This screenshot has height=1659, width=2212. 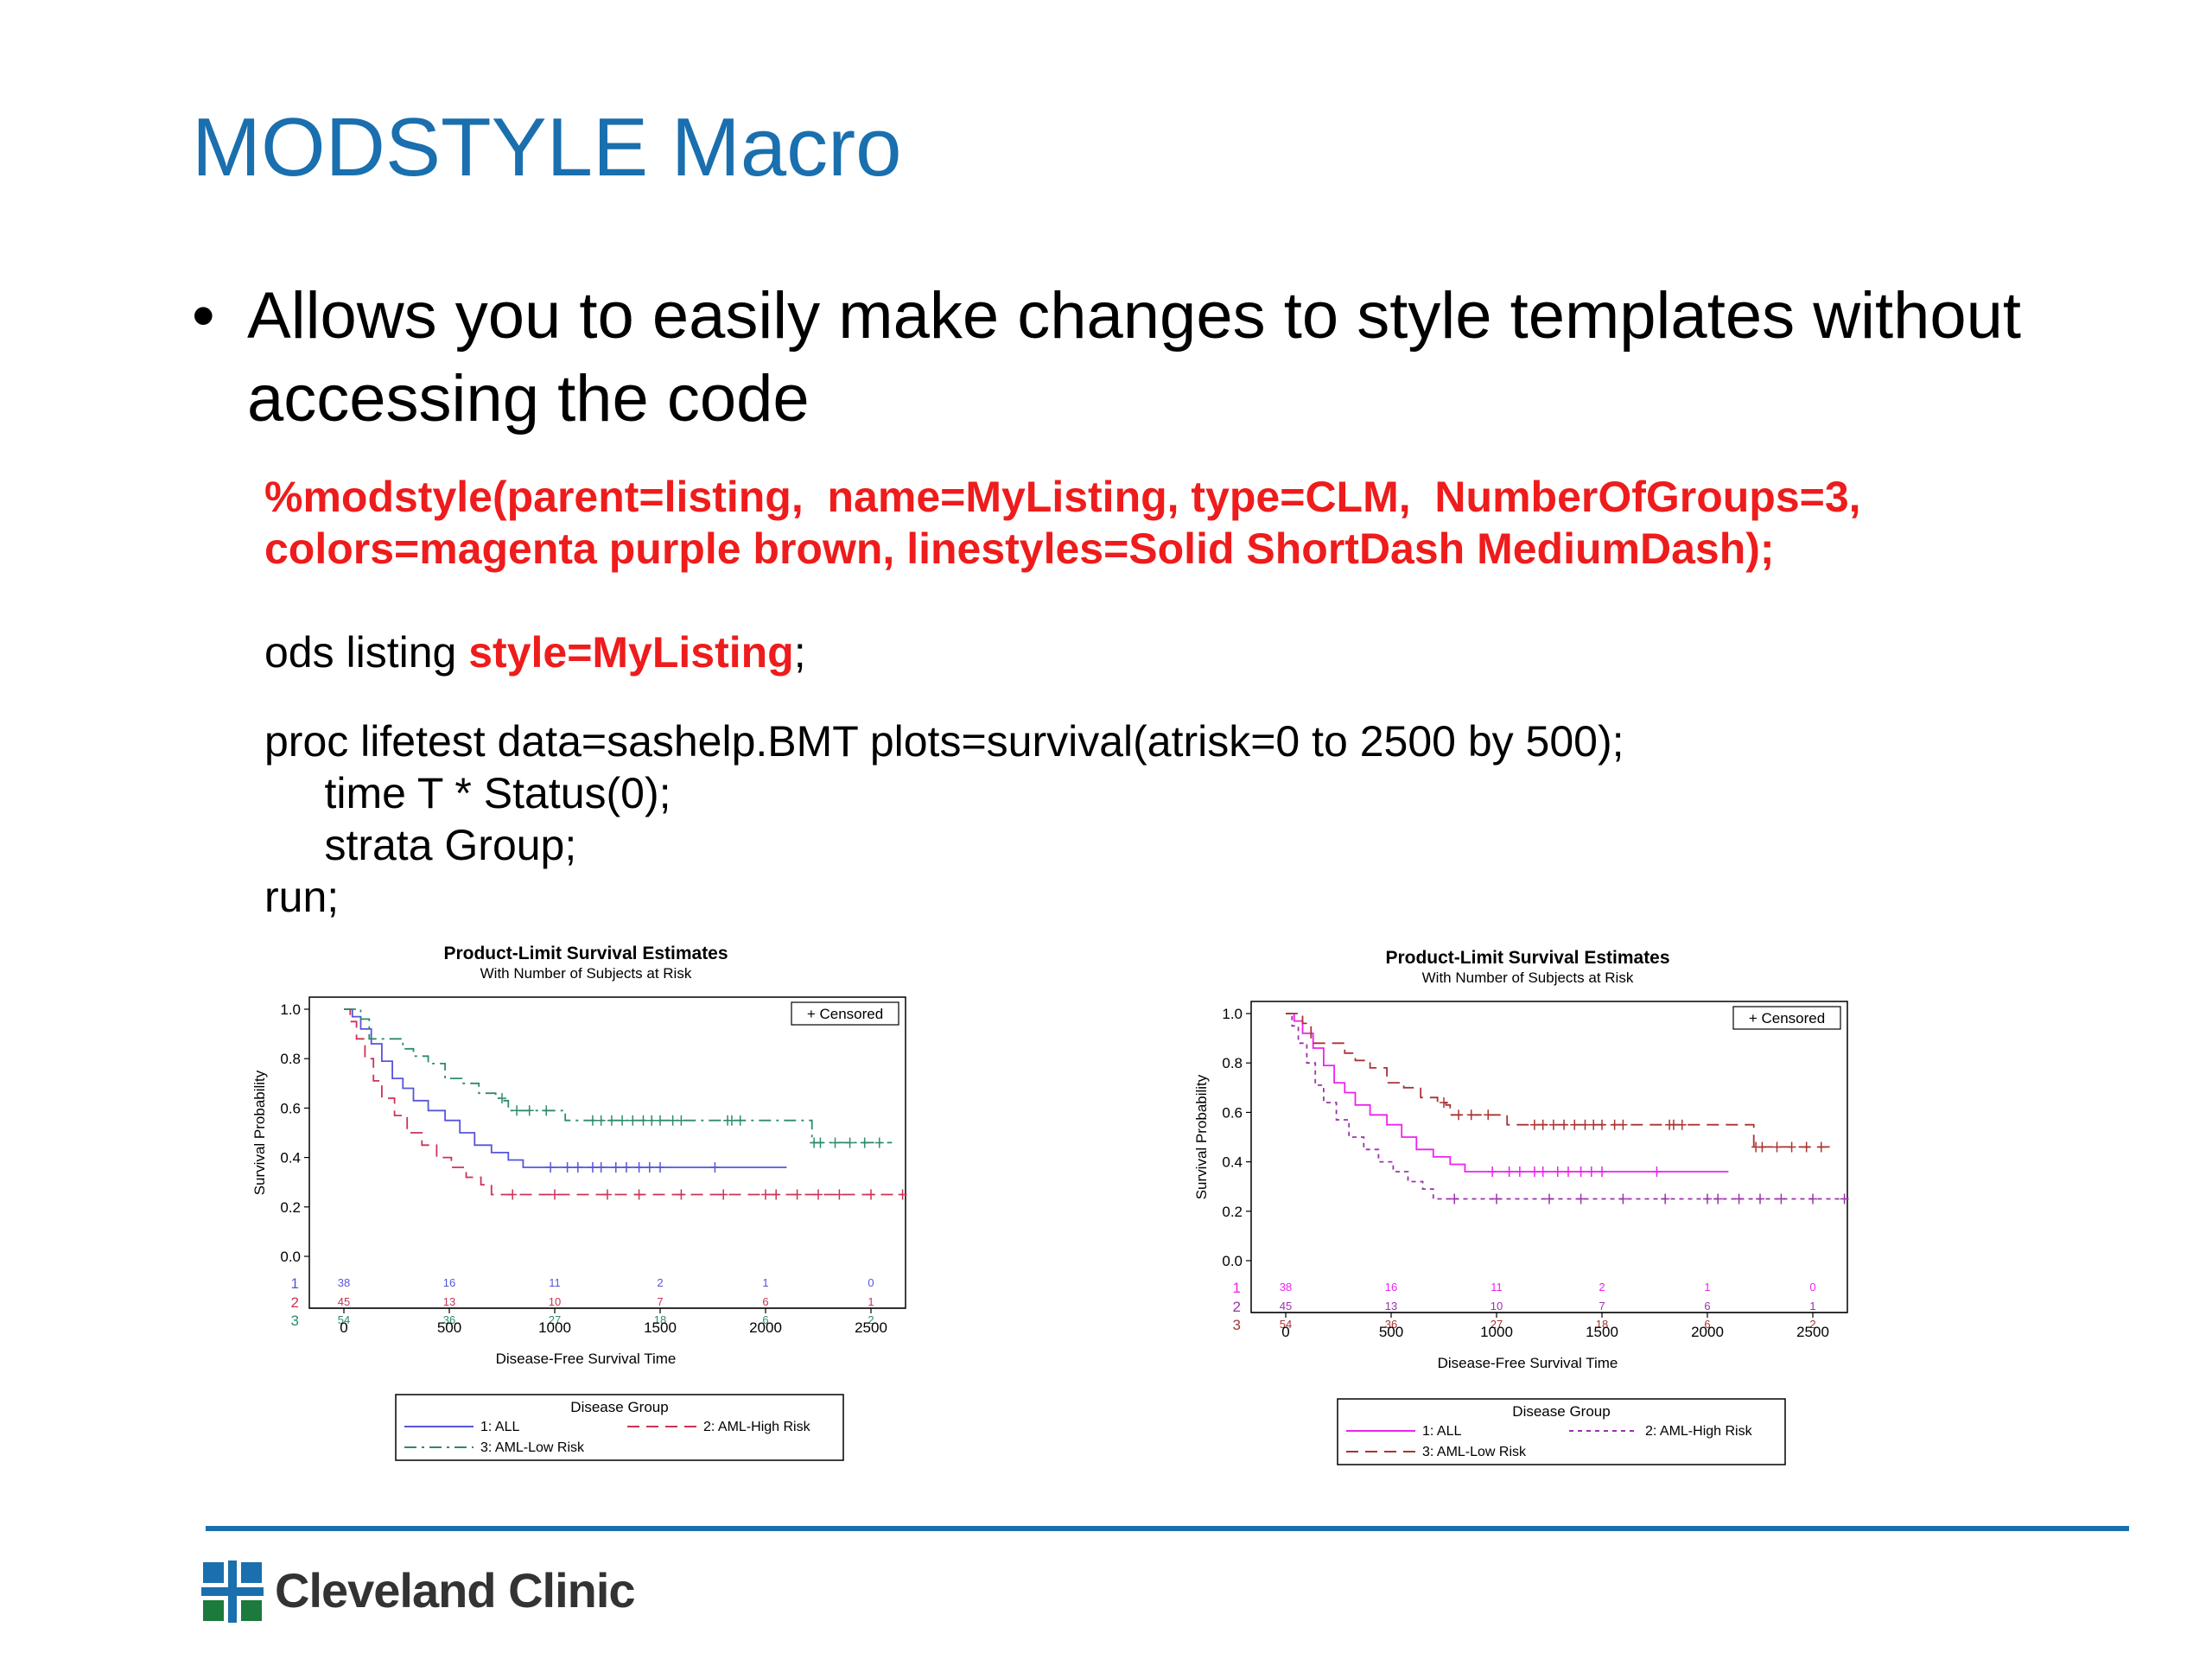 I want to click on y-tick-label: 0.2, so click(x=290, y=1207).